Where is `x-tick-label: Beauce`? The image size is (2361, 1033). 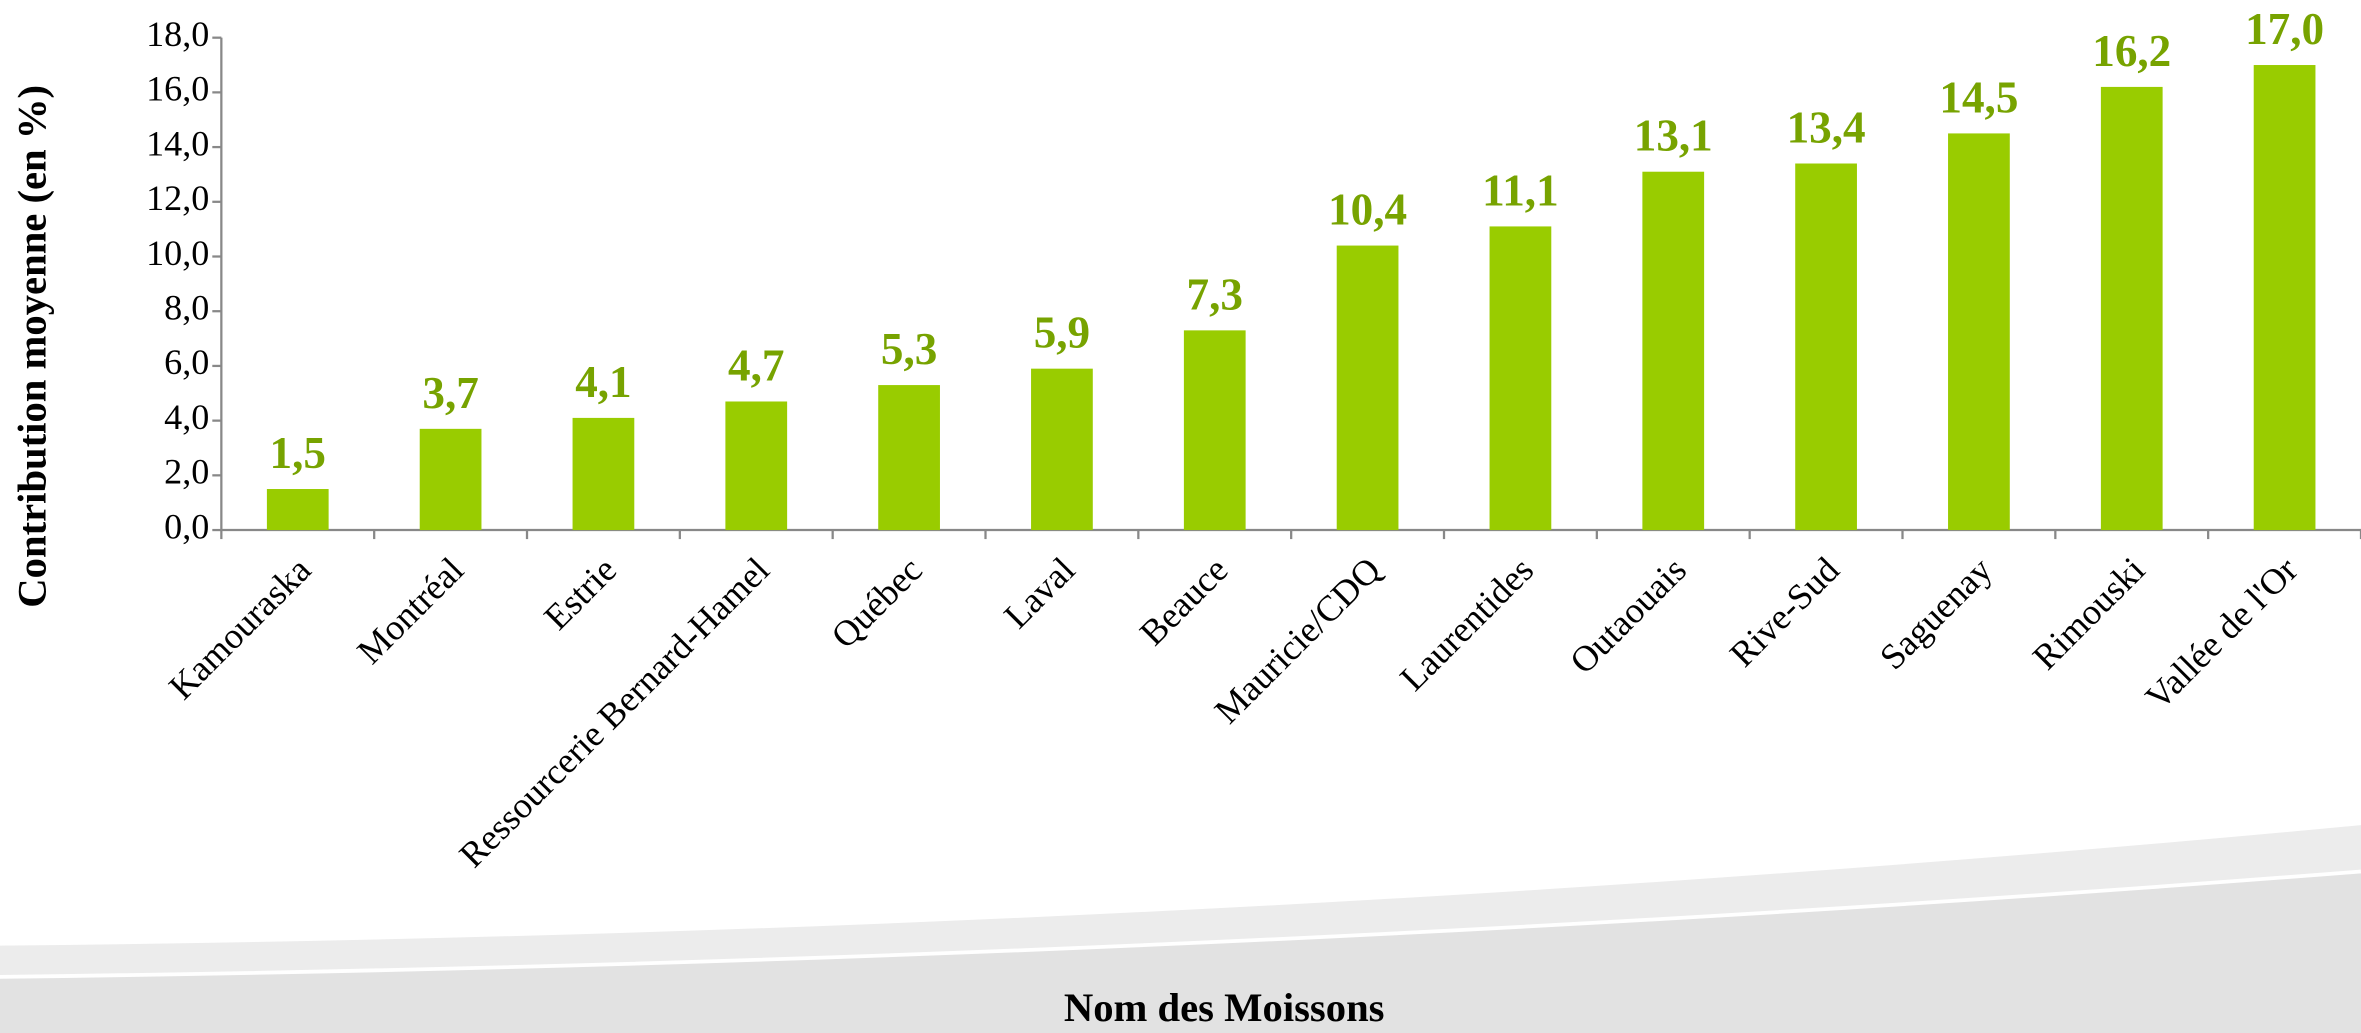
x-tick-label: Beauce is located at coordinates (1183, 601).